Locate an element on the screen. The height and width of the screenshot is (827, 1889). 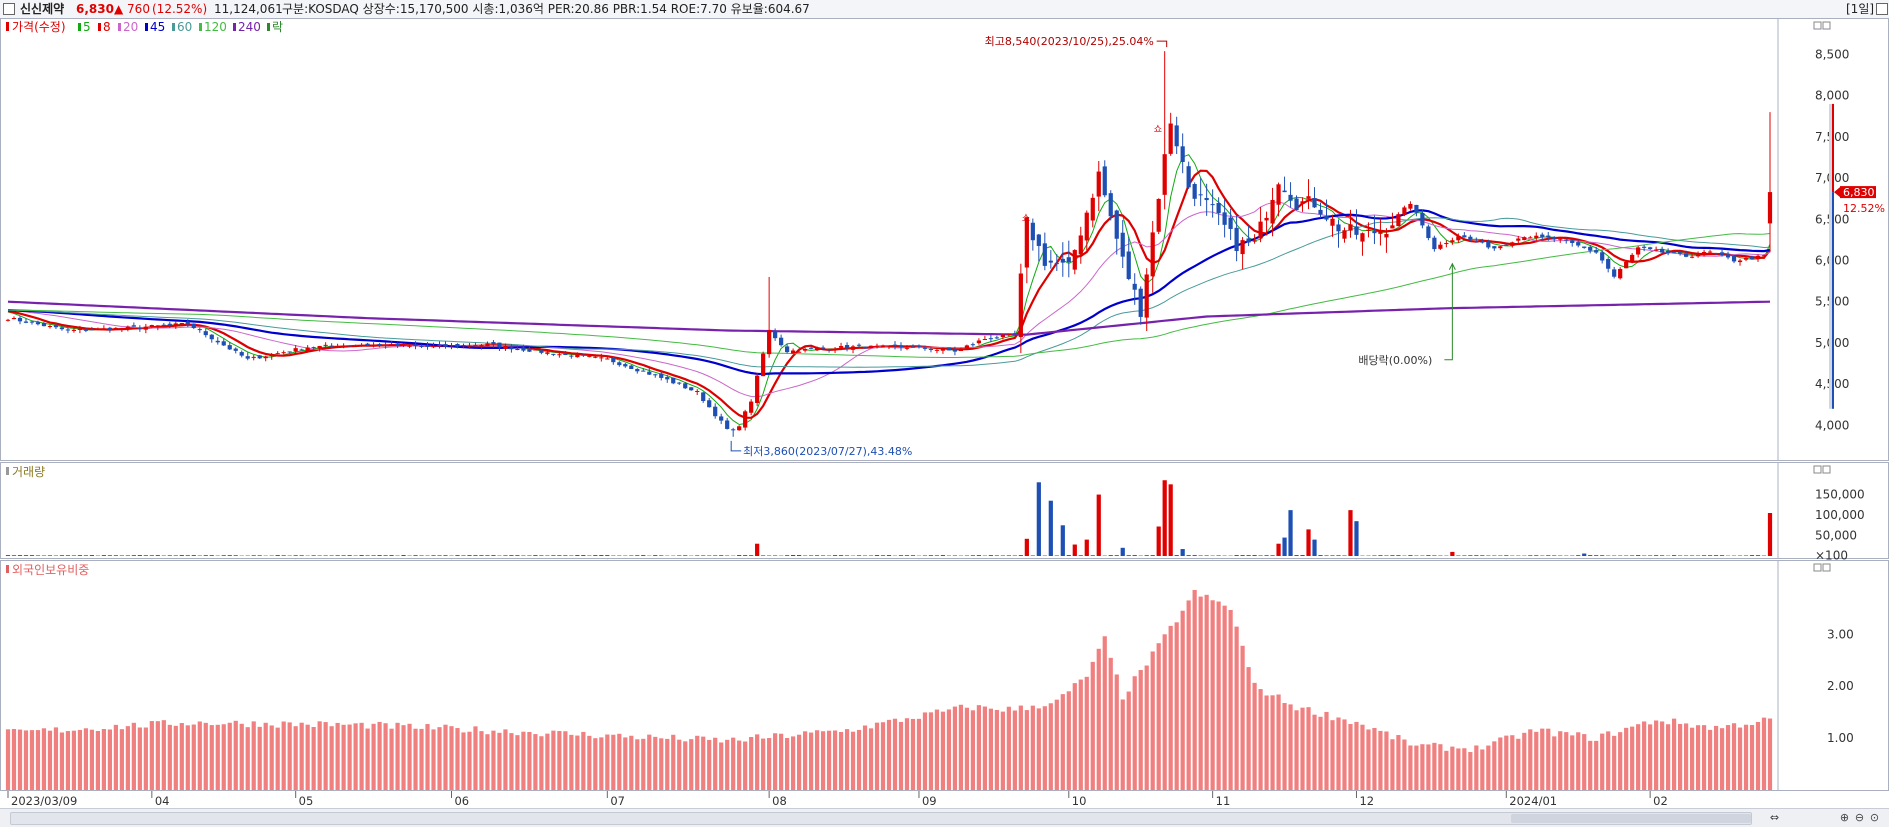
zoom-out-icon: ⊖ is located at coordinates (1859, 817).